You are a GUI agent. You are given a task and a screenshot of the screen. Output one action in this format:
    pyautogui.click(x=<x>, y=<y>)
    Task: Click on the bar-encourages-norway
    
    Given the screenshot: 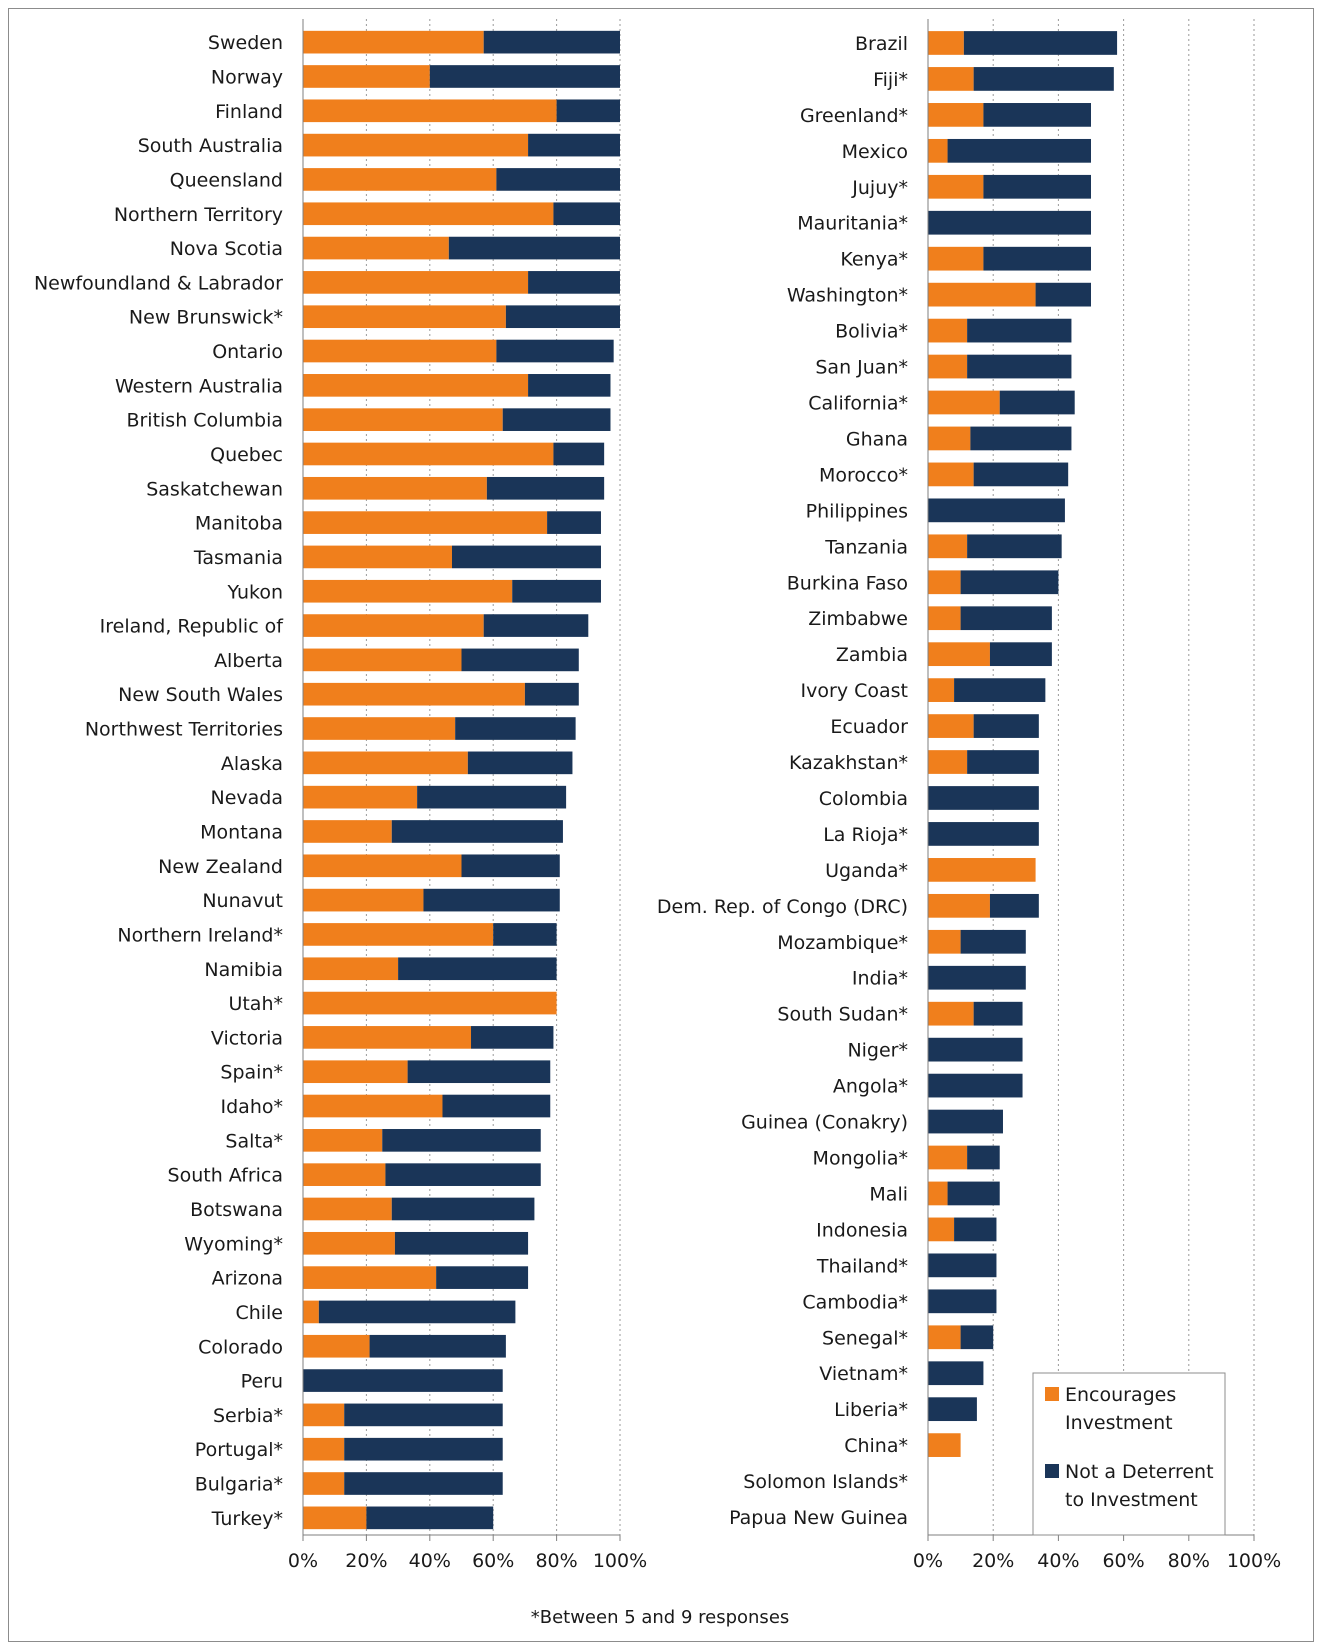 What is the action you would take?
    pyautogui.click(x=366, y=76)
    